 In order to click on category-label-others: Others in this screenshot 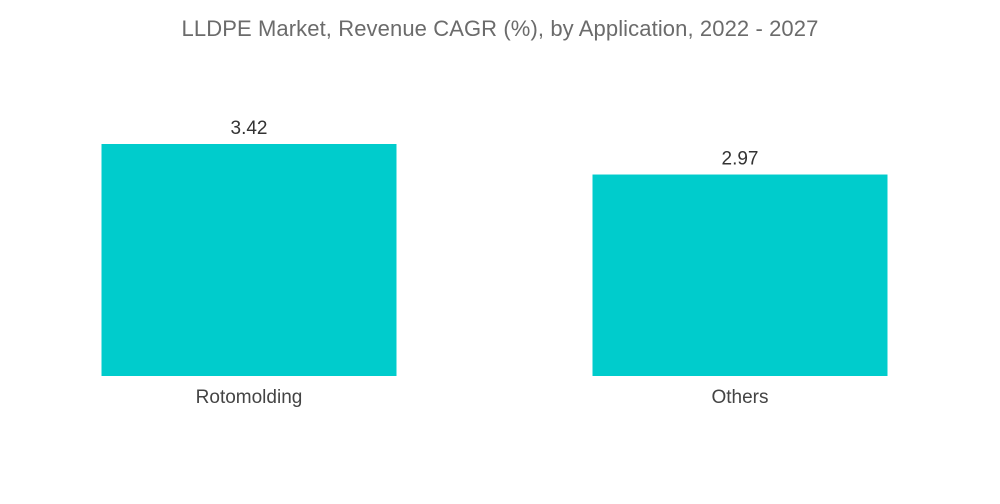, I will do `click(739, 397)`.